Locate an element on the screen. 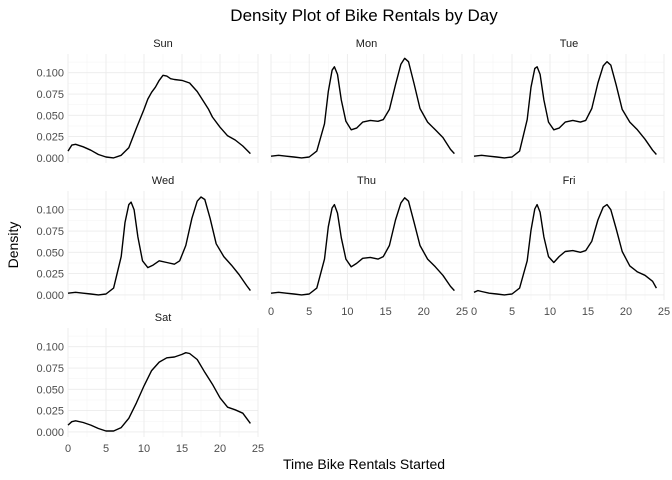 Image resolution: width=672 pixels, height=480 pixels. panel-sat: Sat 0.000 0.025 0.050 0.075 0.100 0 5 10 15 20 25 is located at coordinates (150, 383).